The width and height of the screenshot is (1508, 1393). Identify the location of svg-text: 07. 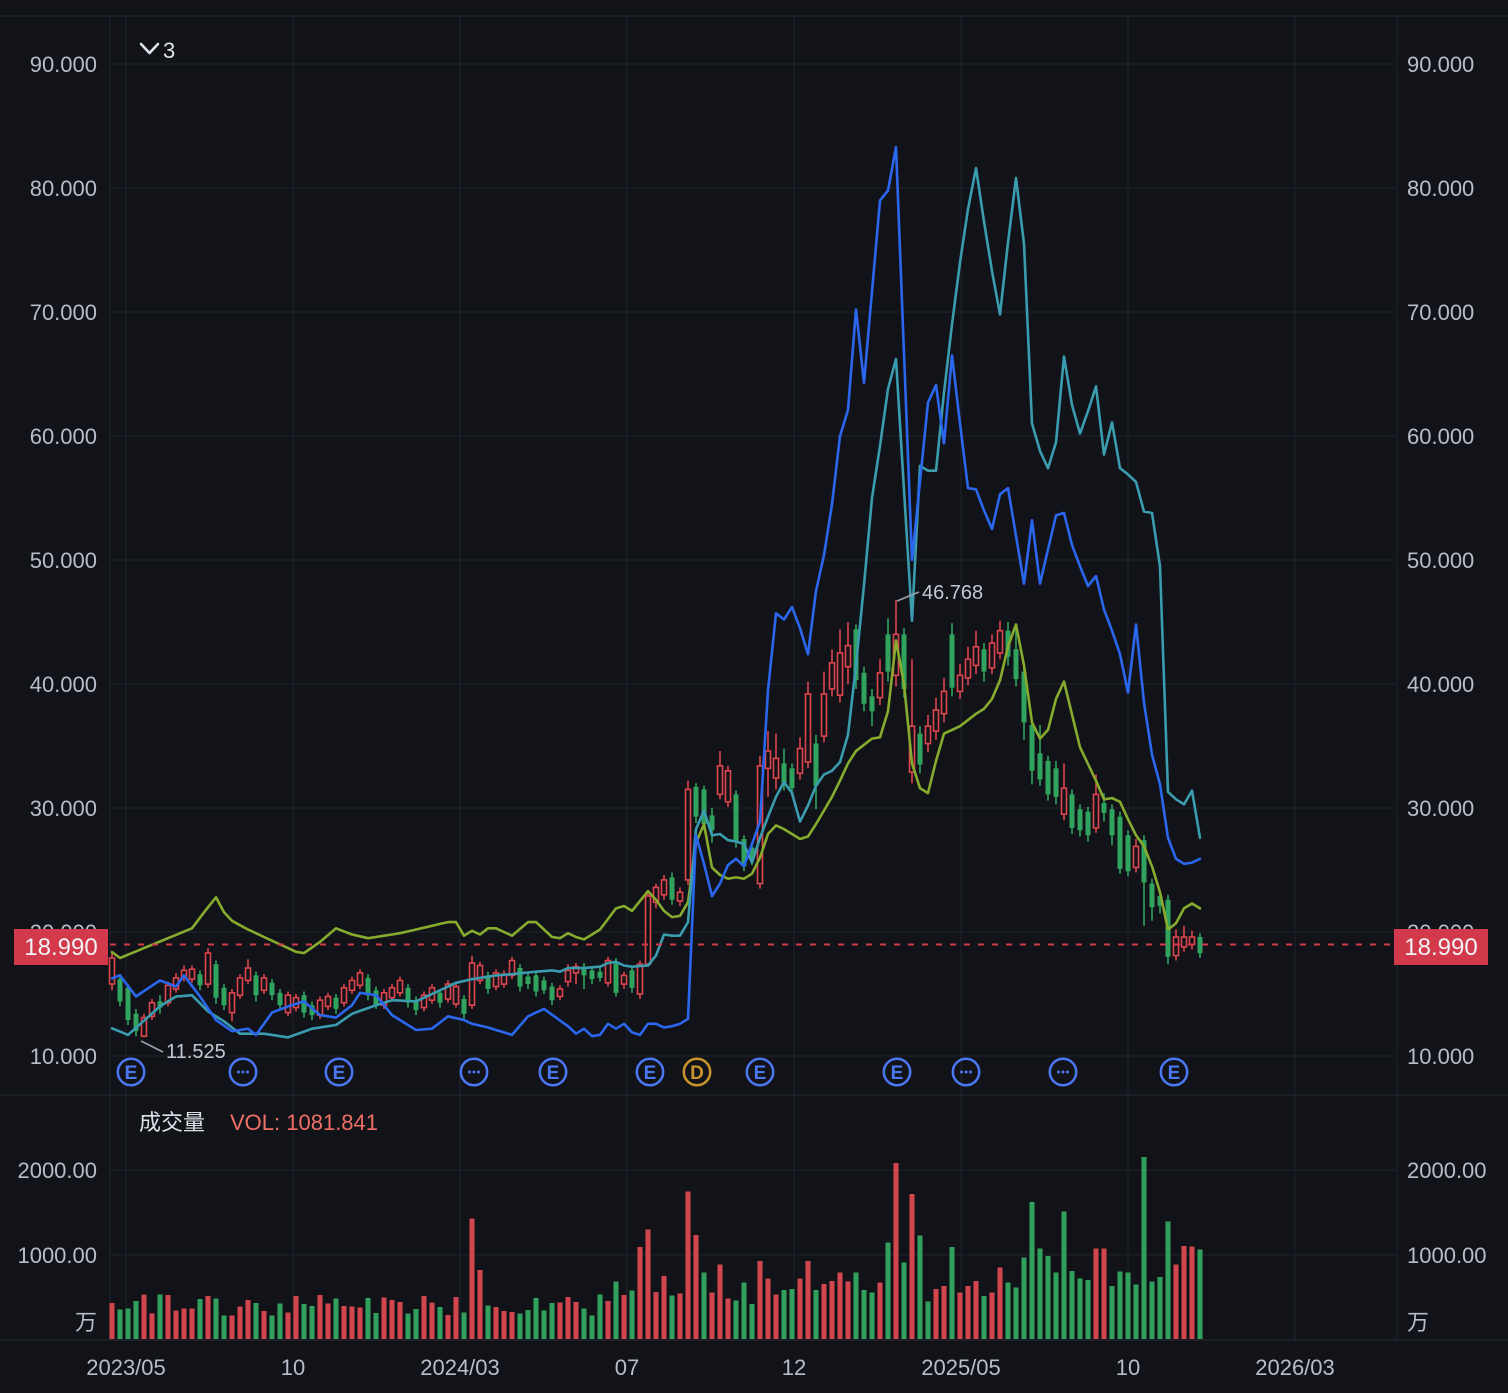
(627, 1367).